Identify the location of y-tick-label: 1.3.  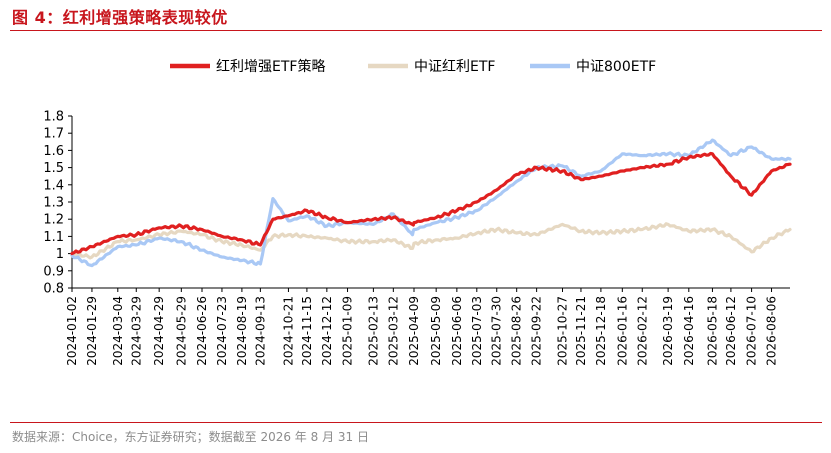
(53, 203).